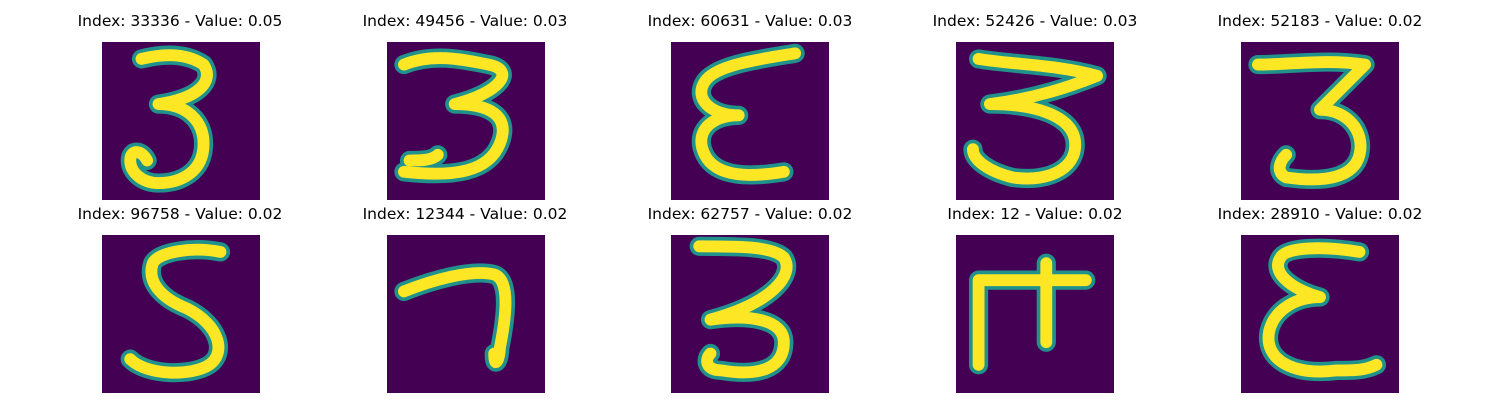 The width and height of the screenshot is (1500, 400). What do you see at coordinates (1320, 214) in the screenshot?
I see `sample-title: Index: 28910 - Value: 0.02` at bounding box center [1320, 214].